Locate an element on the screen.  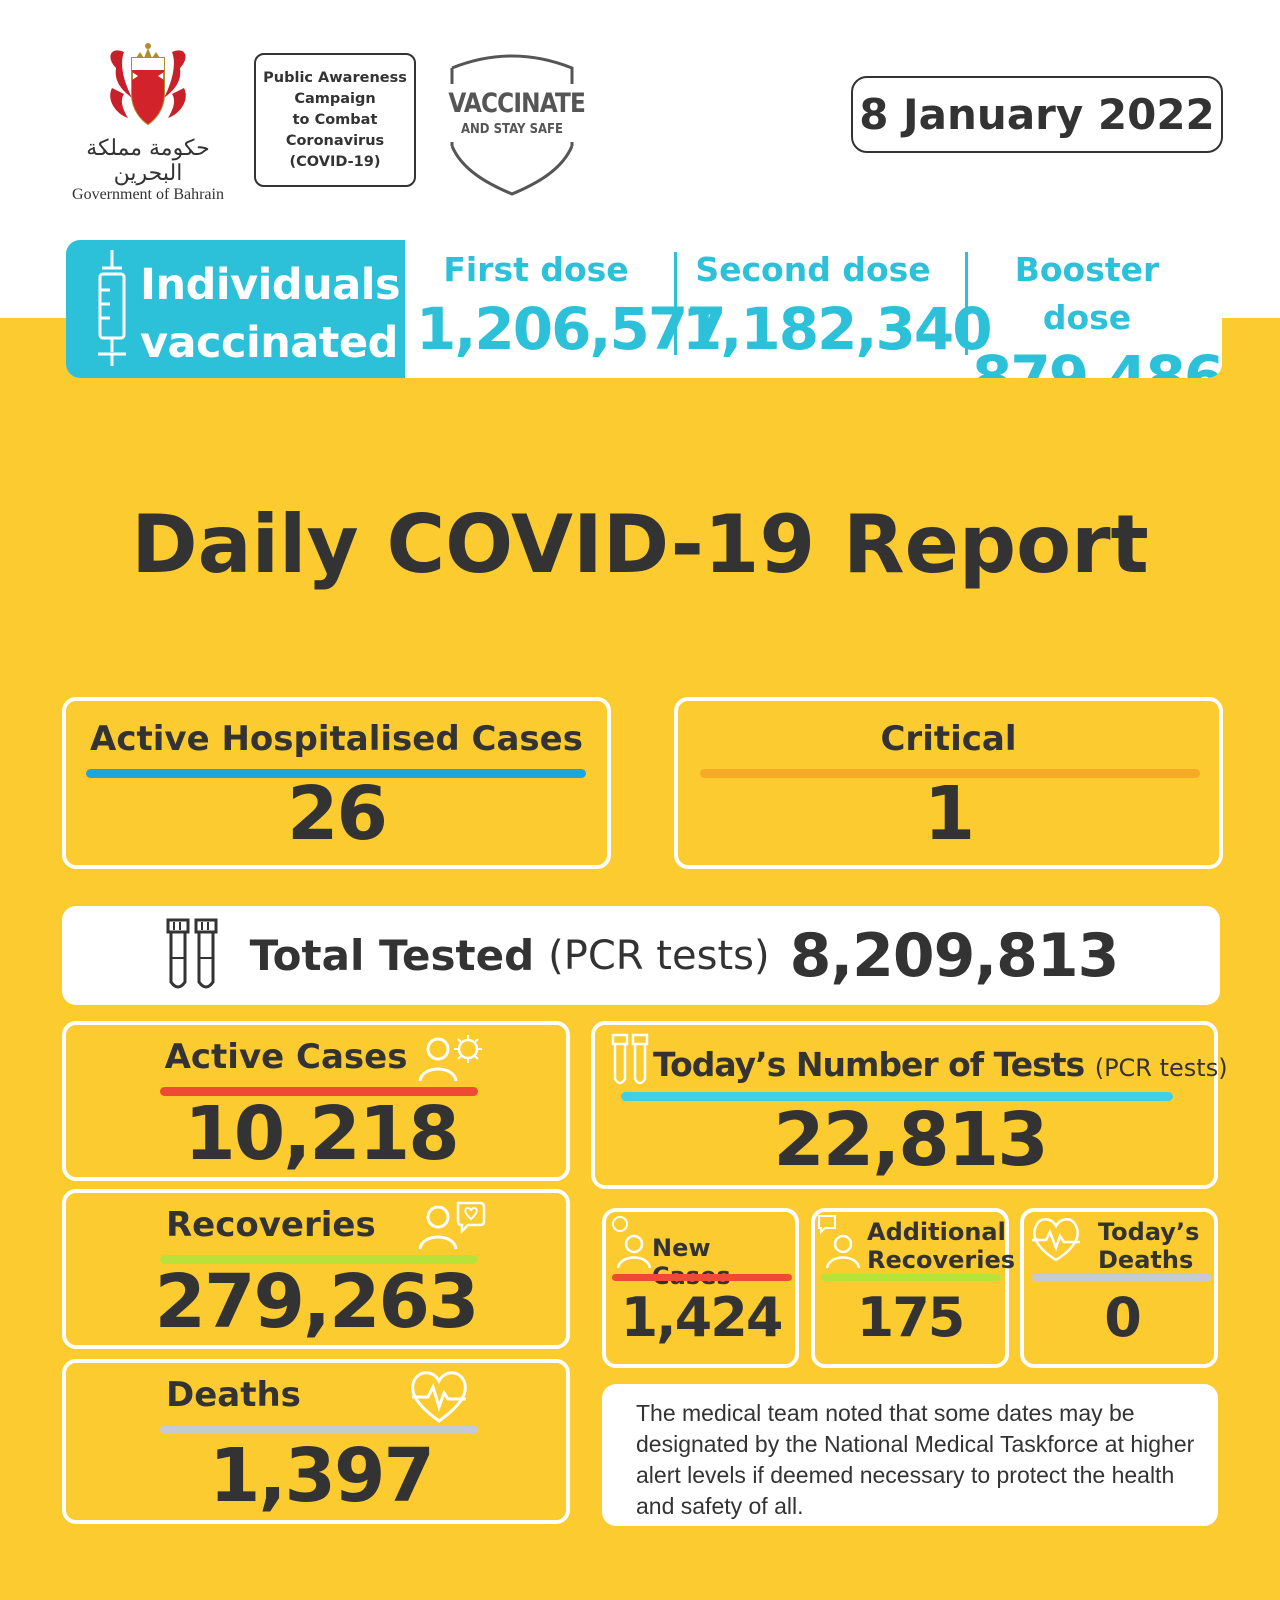
critical-card: Critical 1 is located at coordinates (948, 783).